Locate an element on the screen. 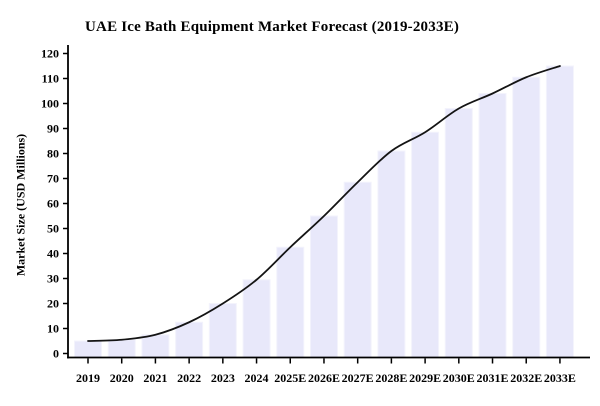  bar-2028E is located at coordinates (391, 254).